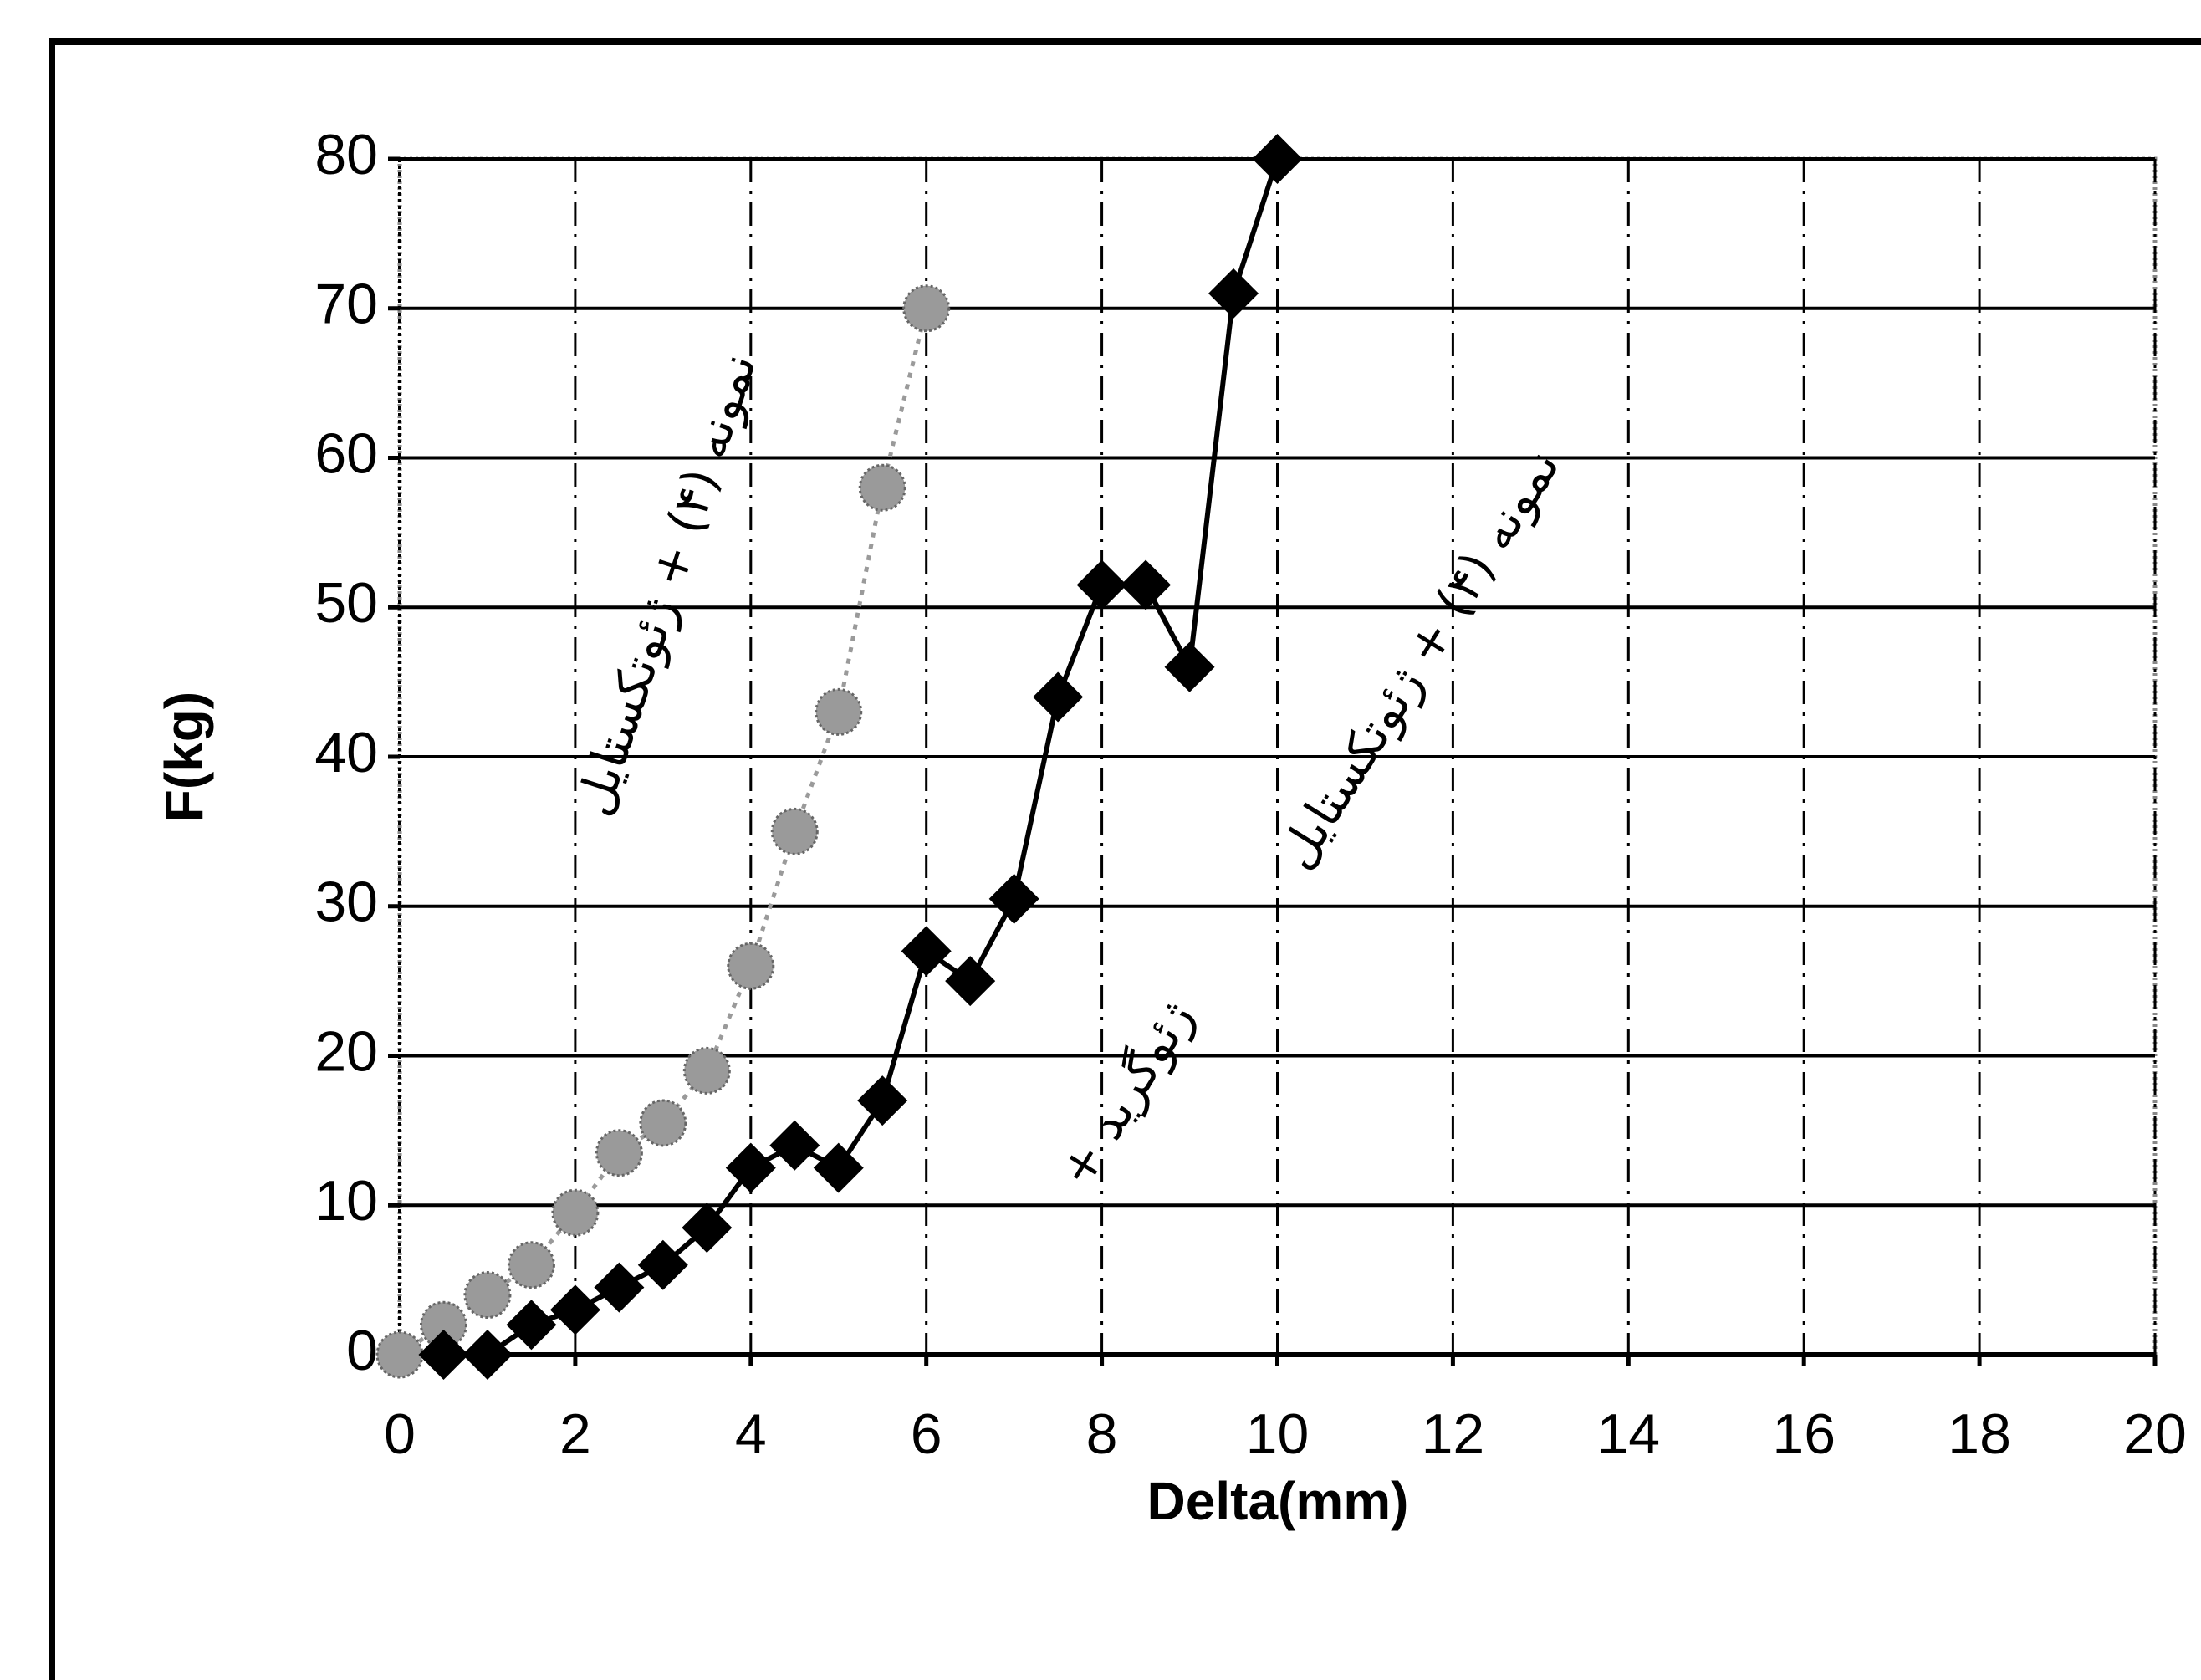 Image resolution: width=2201 pixels, height=1680 pixels. I want to click on x-tick-label: 10, so click(1278, 1434).